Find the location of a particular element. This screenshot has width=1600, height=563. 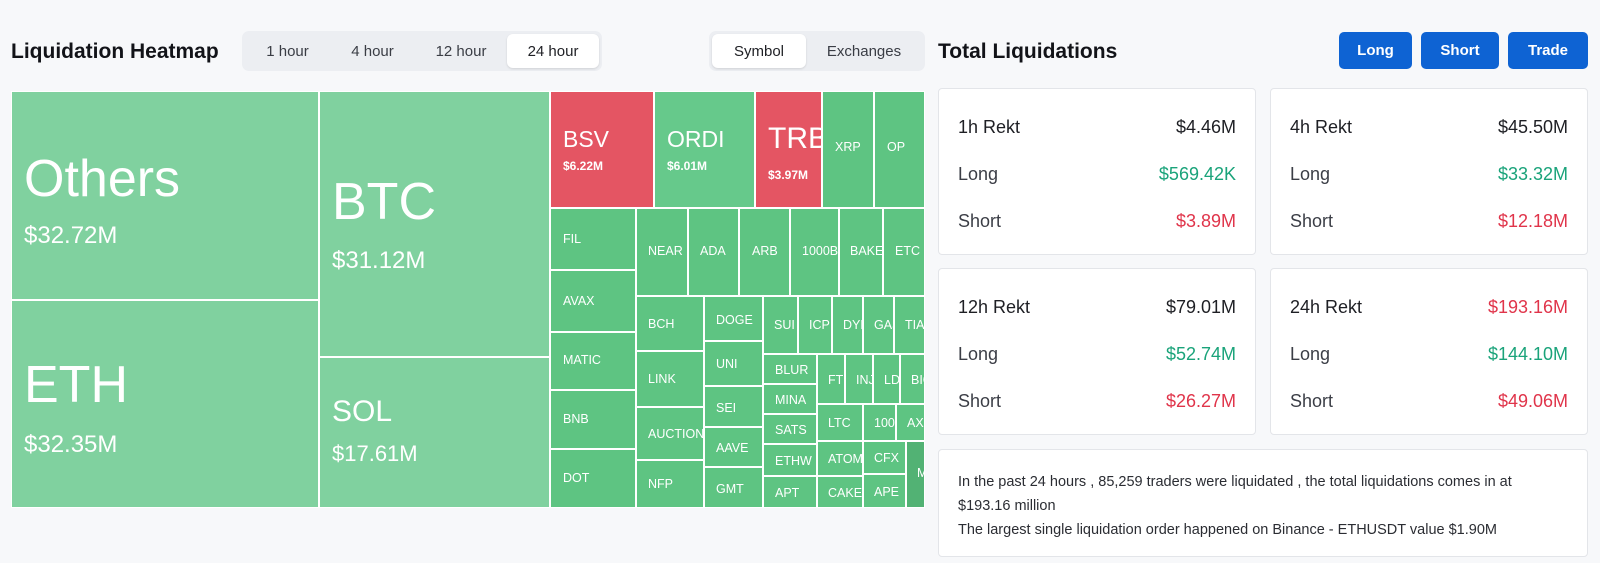

heatmap-tile-near: NEAR is located at coordinates (662, 252).